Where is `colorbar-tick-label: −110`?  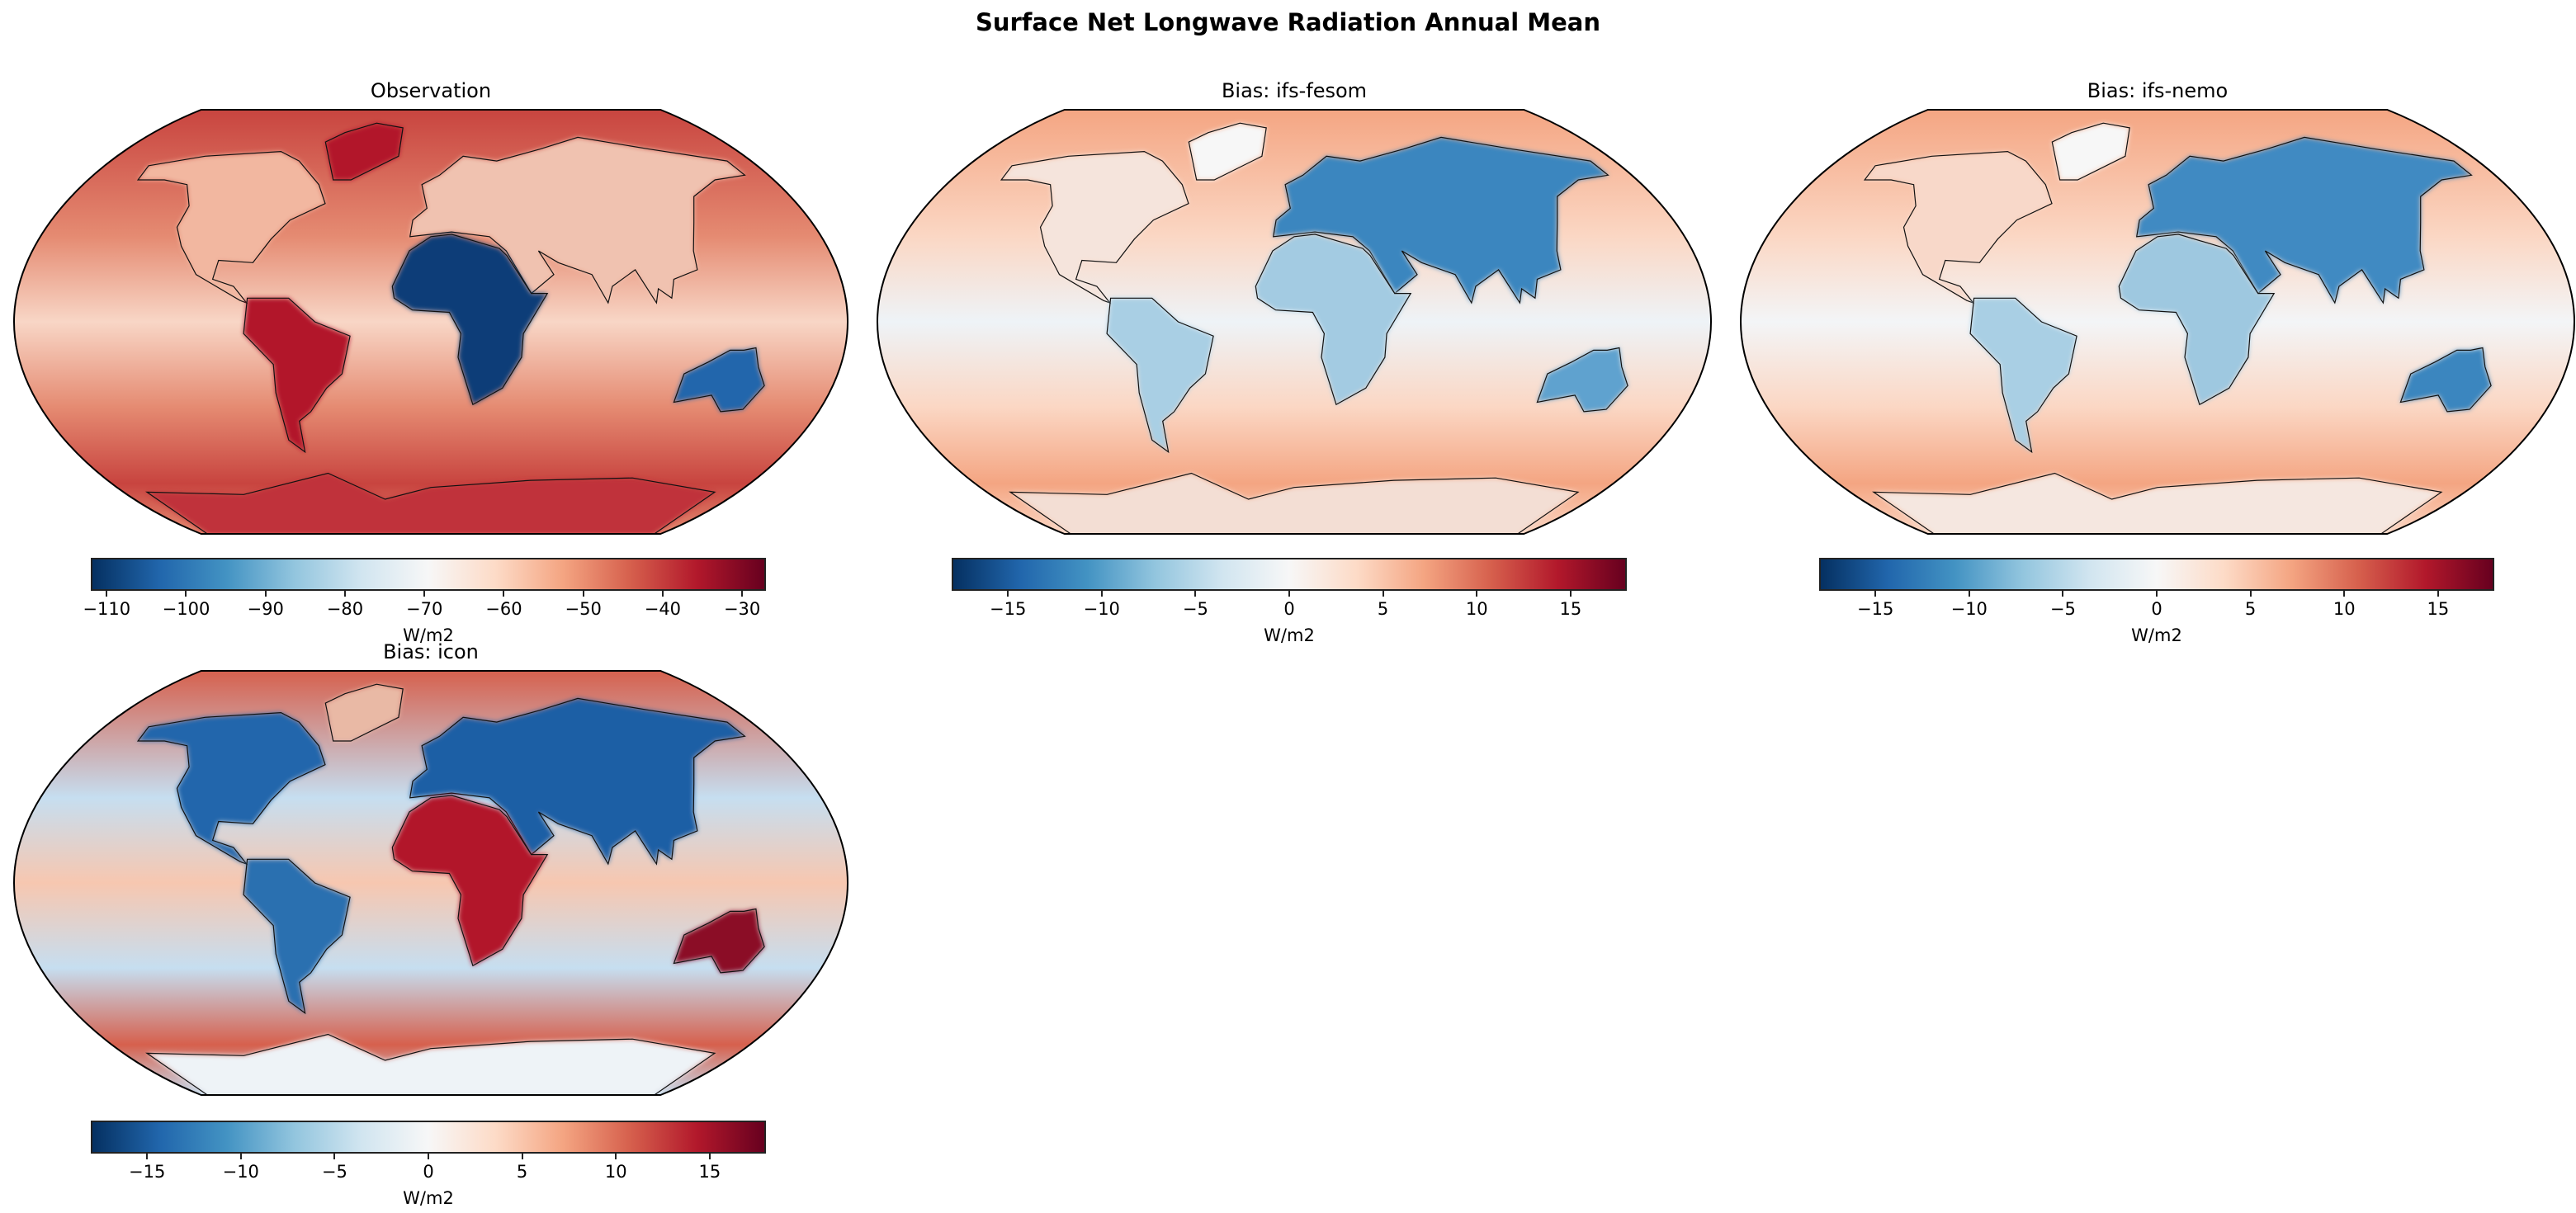 colorbar-tick-label: −110 is located at coordinates (107, 609).